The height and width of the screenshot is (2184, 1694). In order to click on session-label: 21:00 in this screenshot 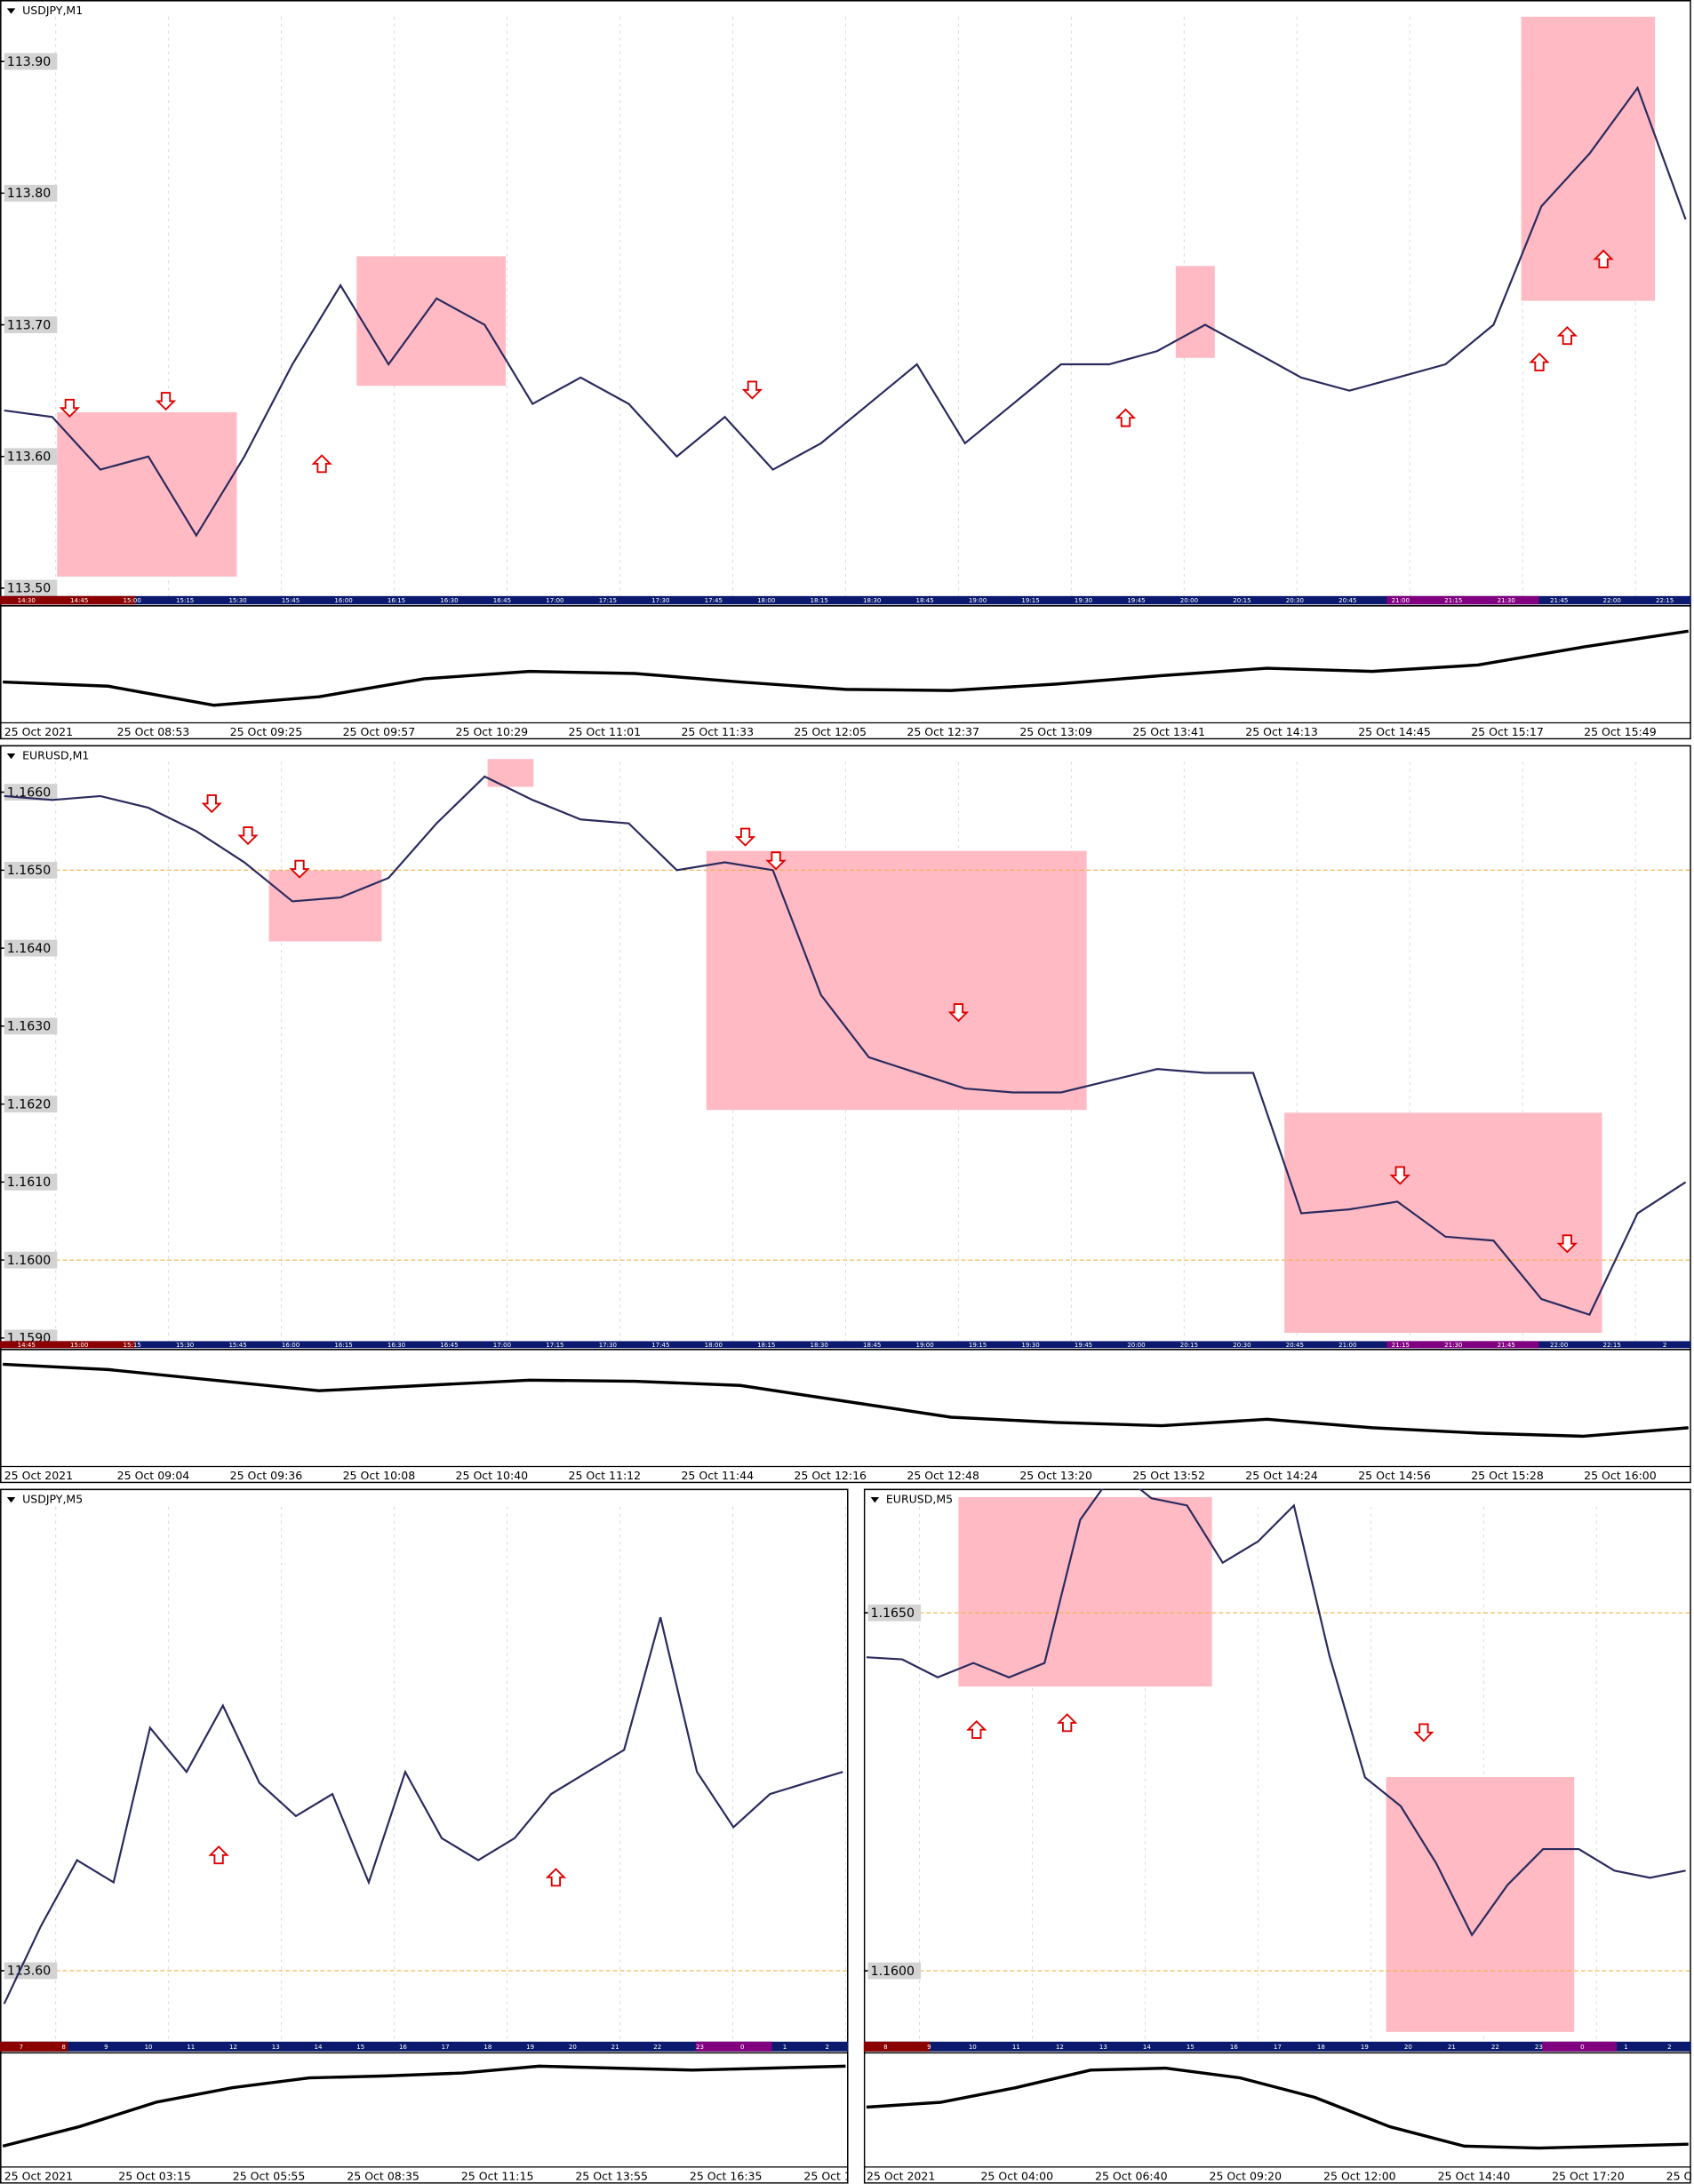, I will do `click(1347, 1345)`.